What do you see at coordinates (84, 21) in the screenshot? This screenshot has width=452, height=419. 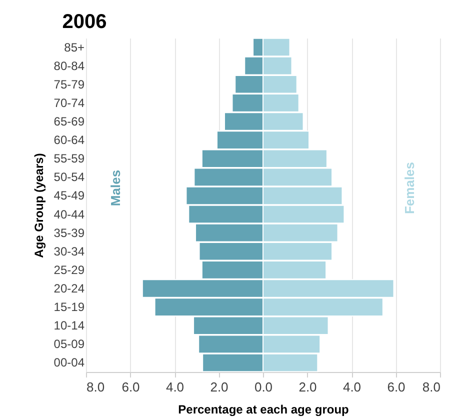 I see `chart-title: 2006` at bounding box center [84, 21].